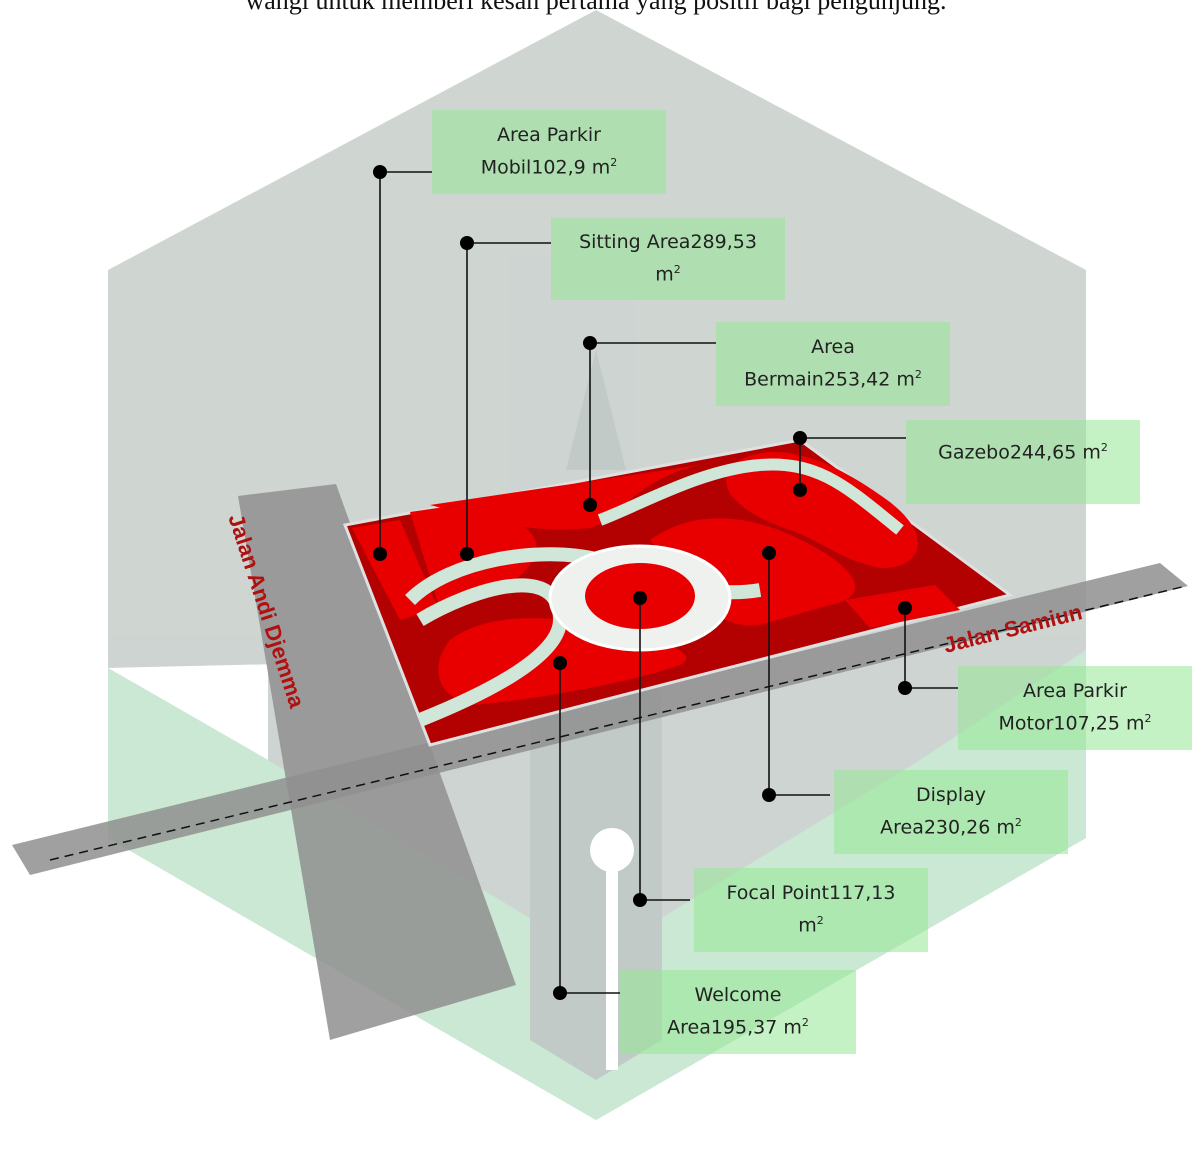 This screenshot has height=1151, width=1192. Describe the element at coordinates (822, 510) in the screenshot. I see `zone-gazebo` at that location.